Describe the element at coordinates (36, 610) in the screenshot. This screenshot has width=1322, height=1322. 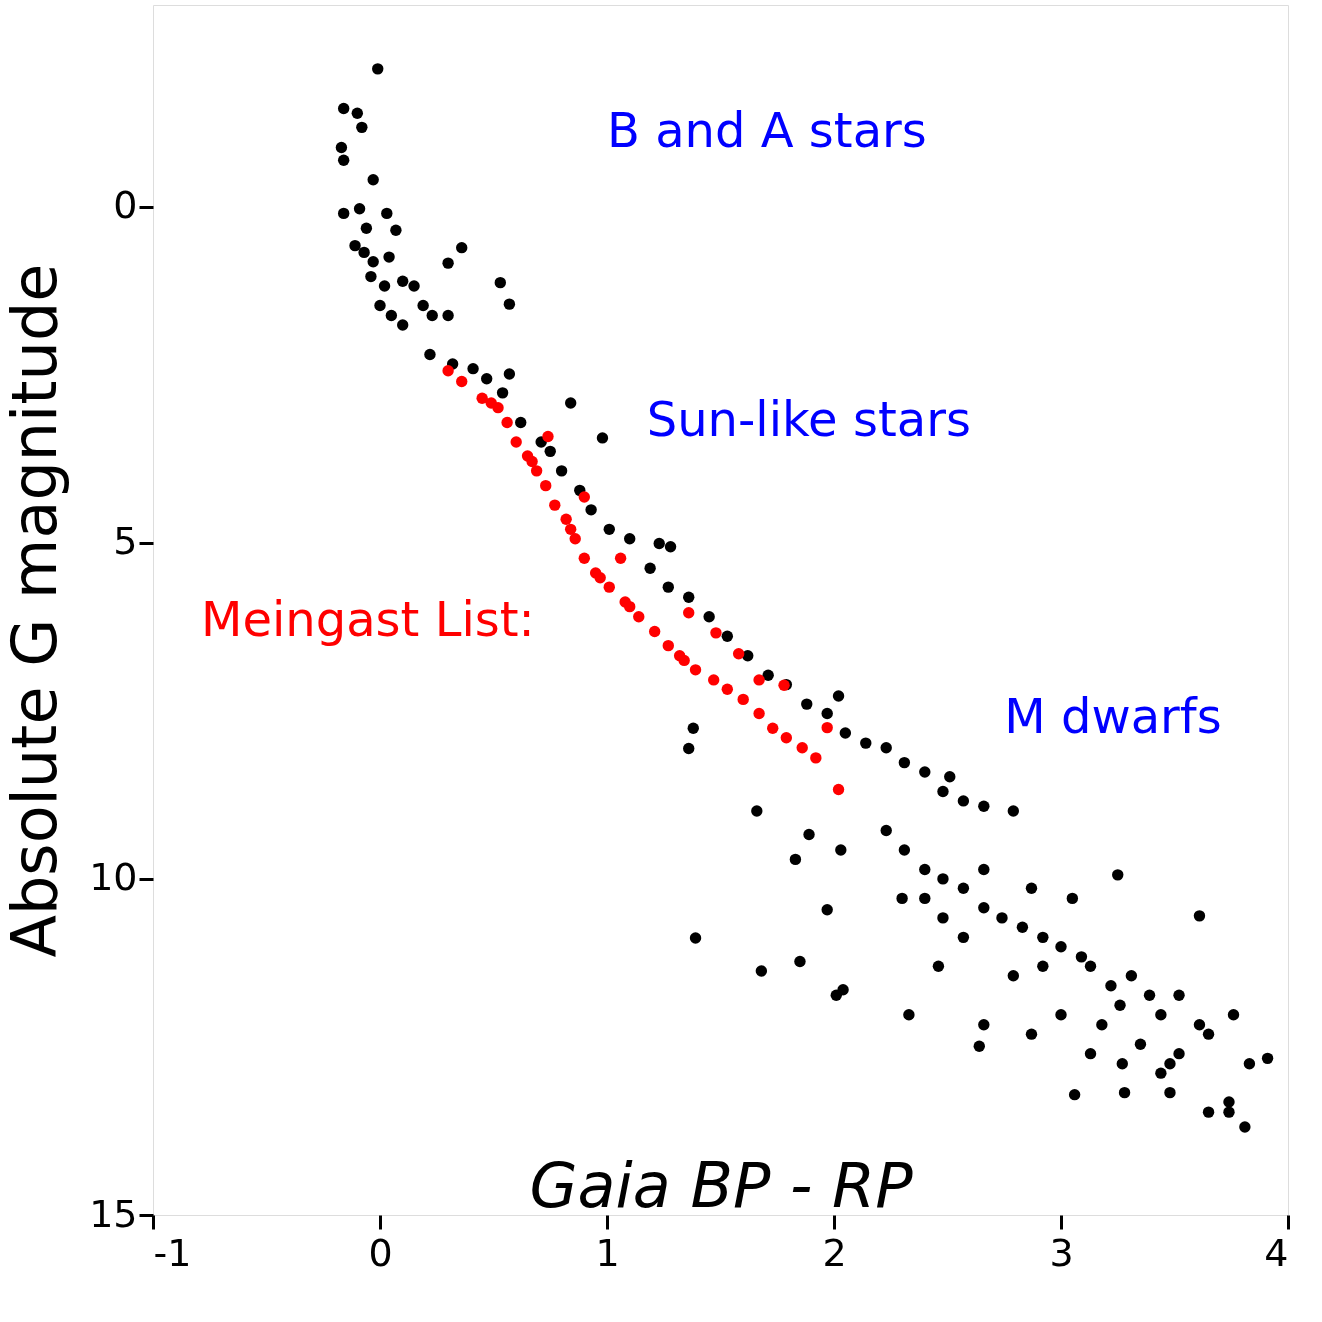
I see `y-axis-title: Absolute G magnitude` at that location.